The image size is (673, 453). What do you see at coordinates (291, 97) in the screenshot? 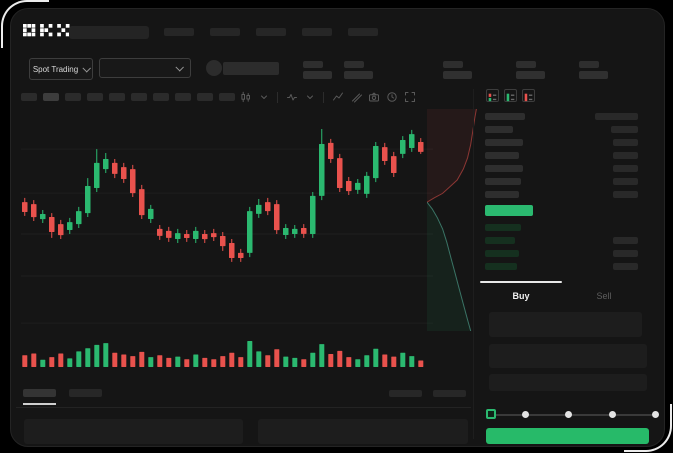
I see `indicators-icon` at bounding box center [291, 97].